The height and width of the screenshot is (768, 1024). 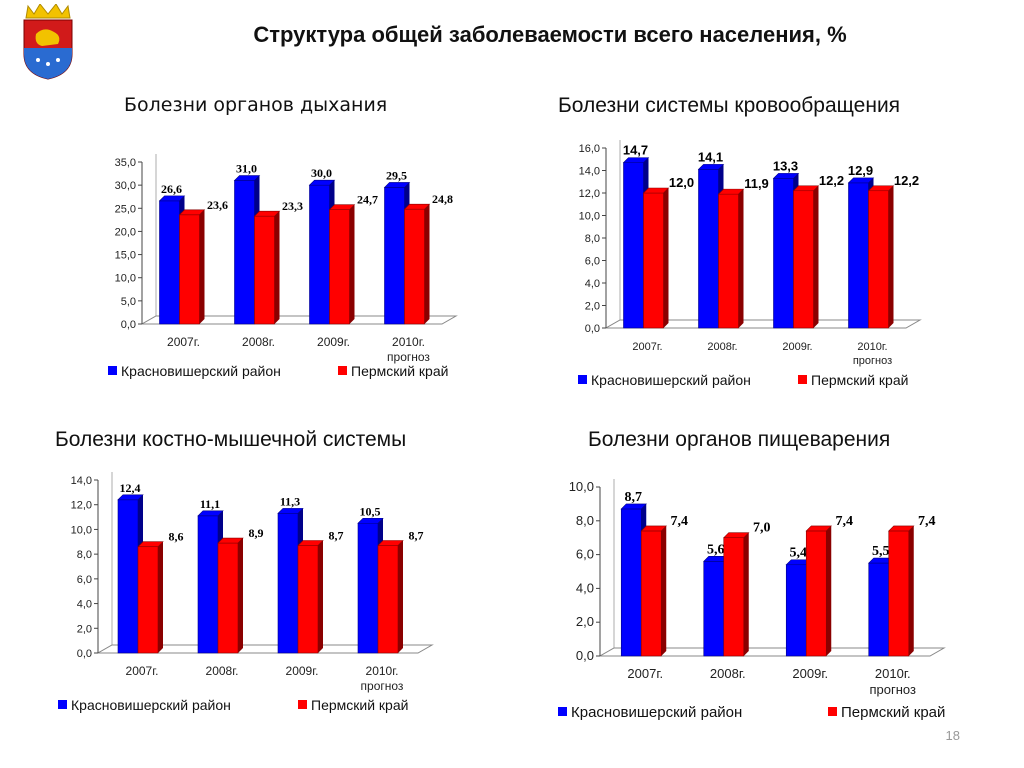 I want to click on y-tick-label: 30,0, so click(x=125, y=186).